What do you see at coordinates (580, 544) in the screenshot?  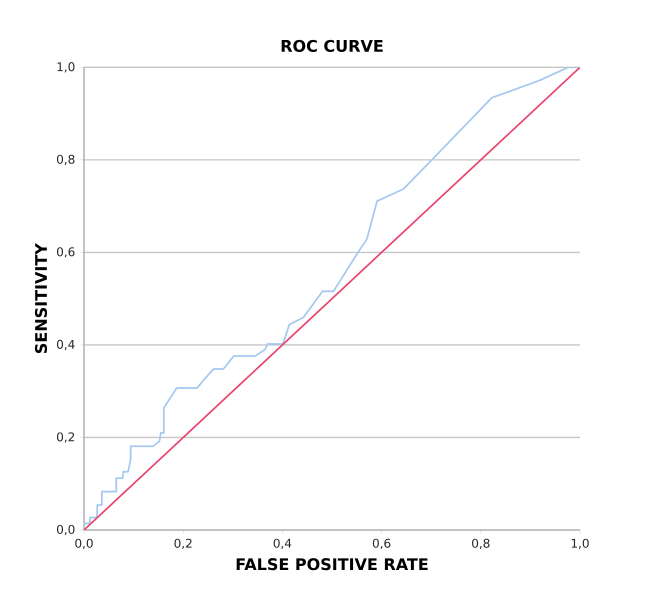 I see `x-tick-label: 1,0` at bounding box center [580, 544].